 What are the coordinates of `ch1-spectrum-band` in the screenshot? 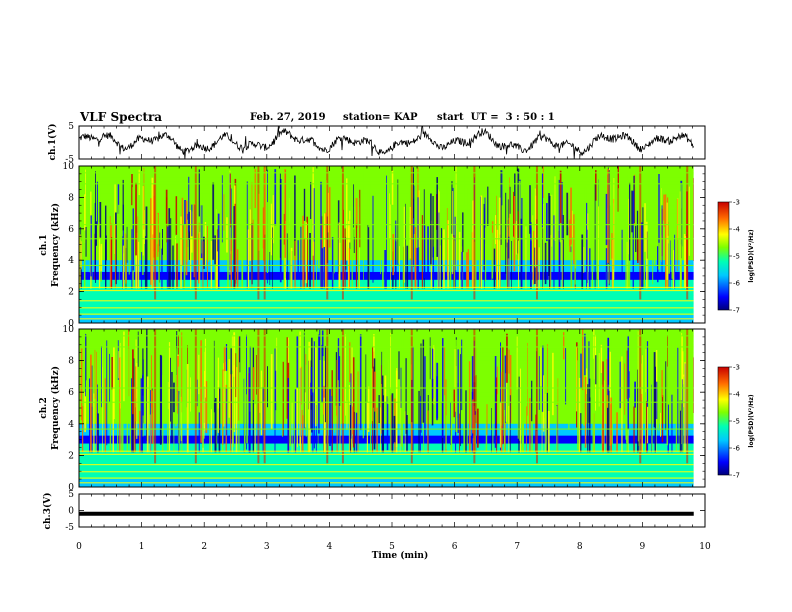 It's located at (386, 293).